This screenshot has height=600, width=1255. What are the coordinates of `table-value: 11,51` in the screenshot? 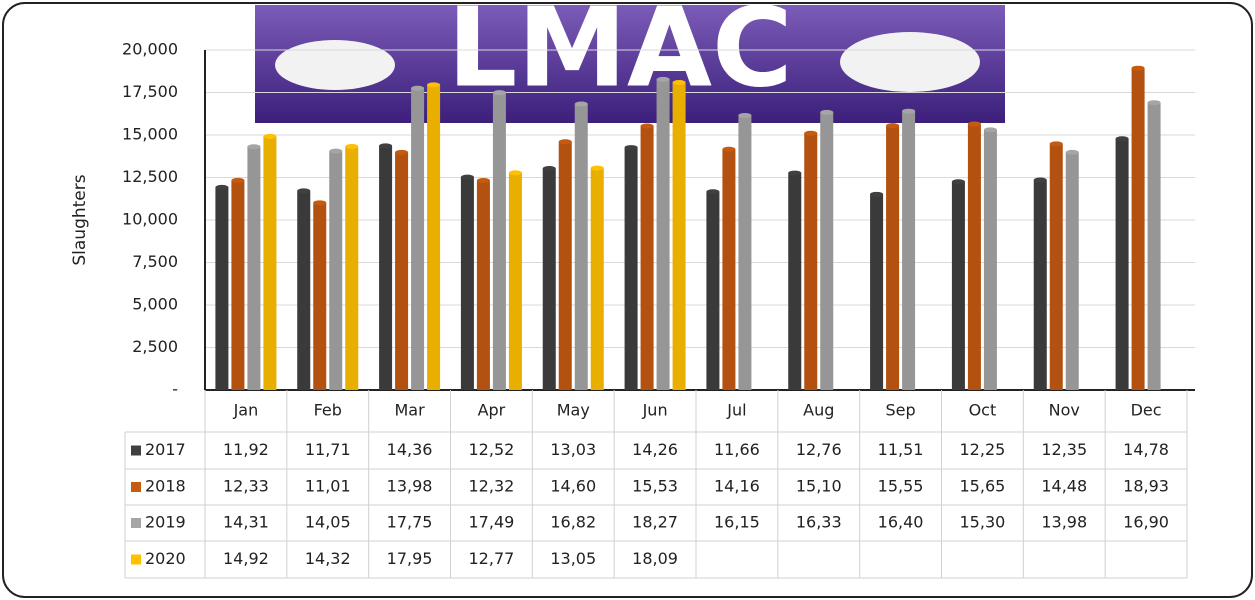 It's located at (901, 449).